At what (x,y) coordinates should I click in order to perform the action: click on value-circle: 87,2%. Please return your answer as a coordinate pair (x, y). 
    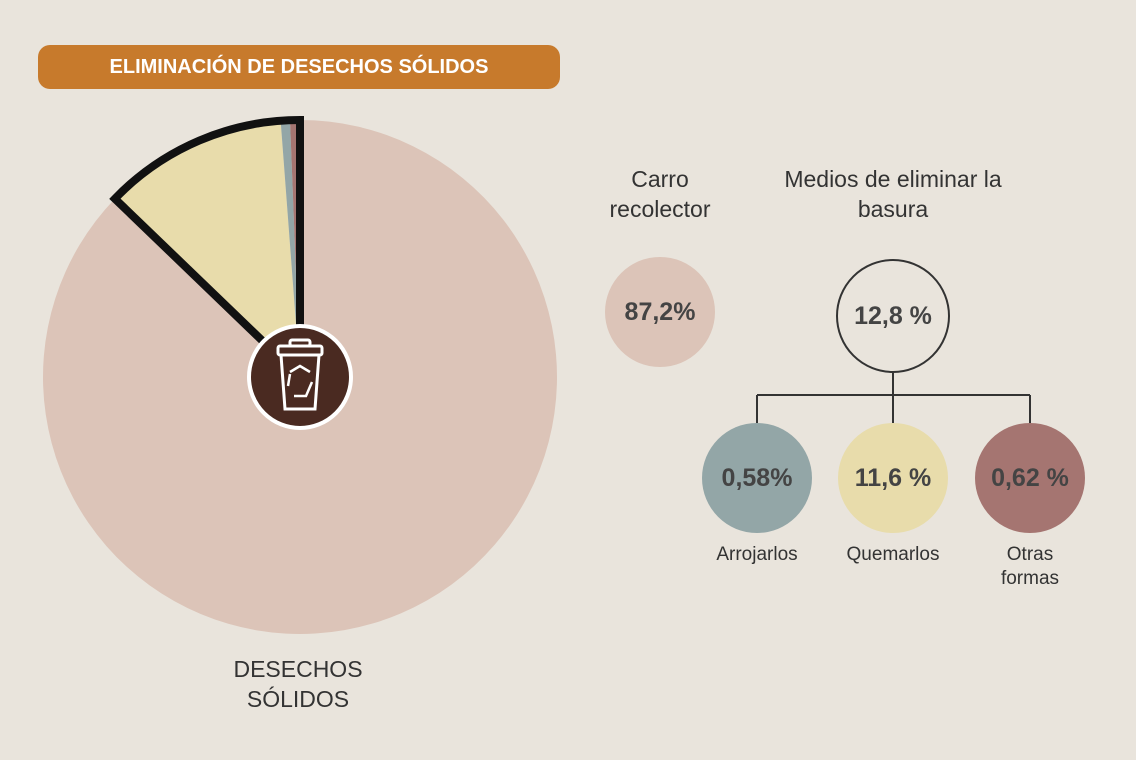
    Looking at the image, I should click on (660, 312).